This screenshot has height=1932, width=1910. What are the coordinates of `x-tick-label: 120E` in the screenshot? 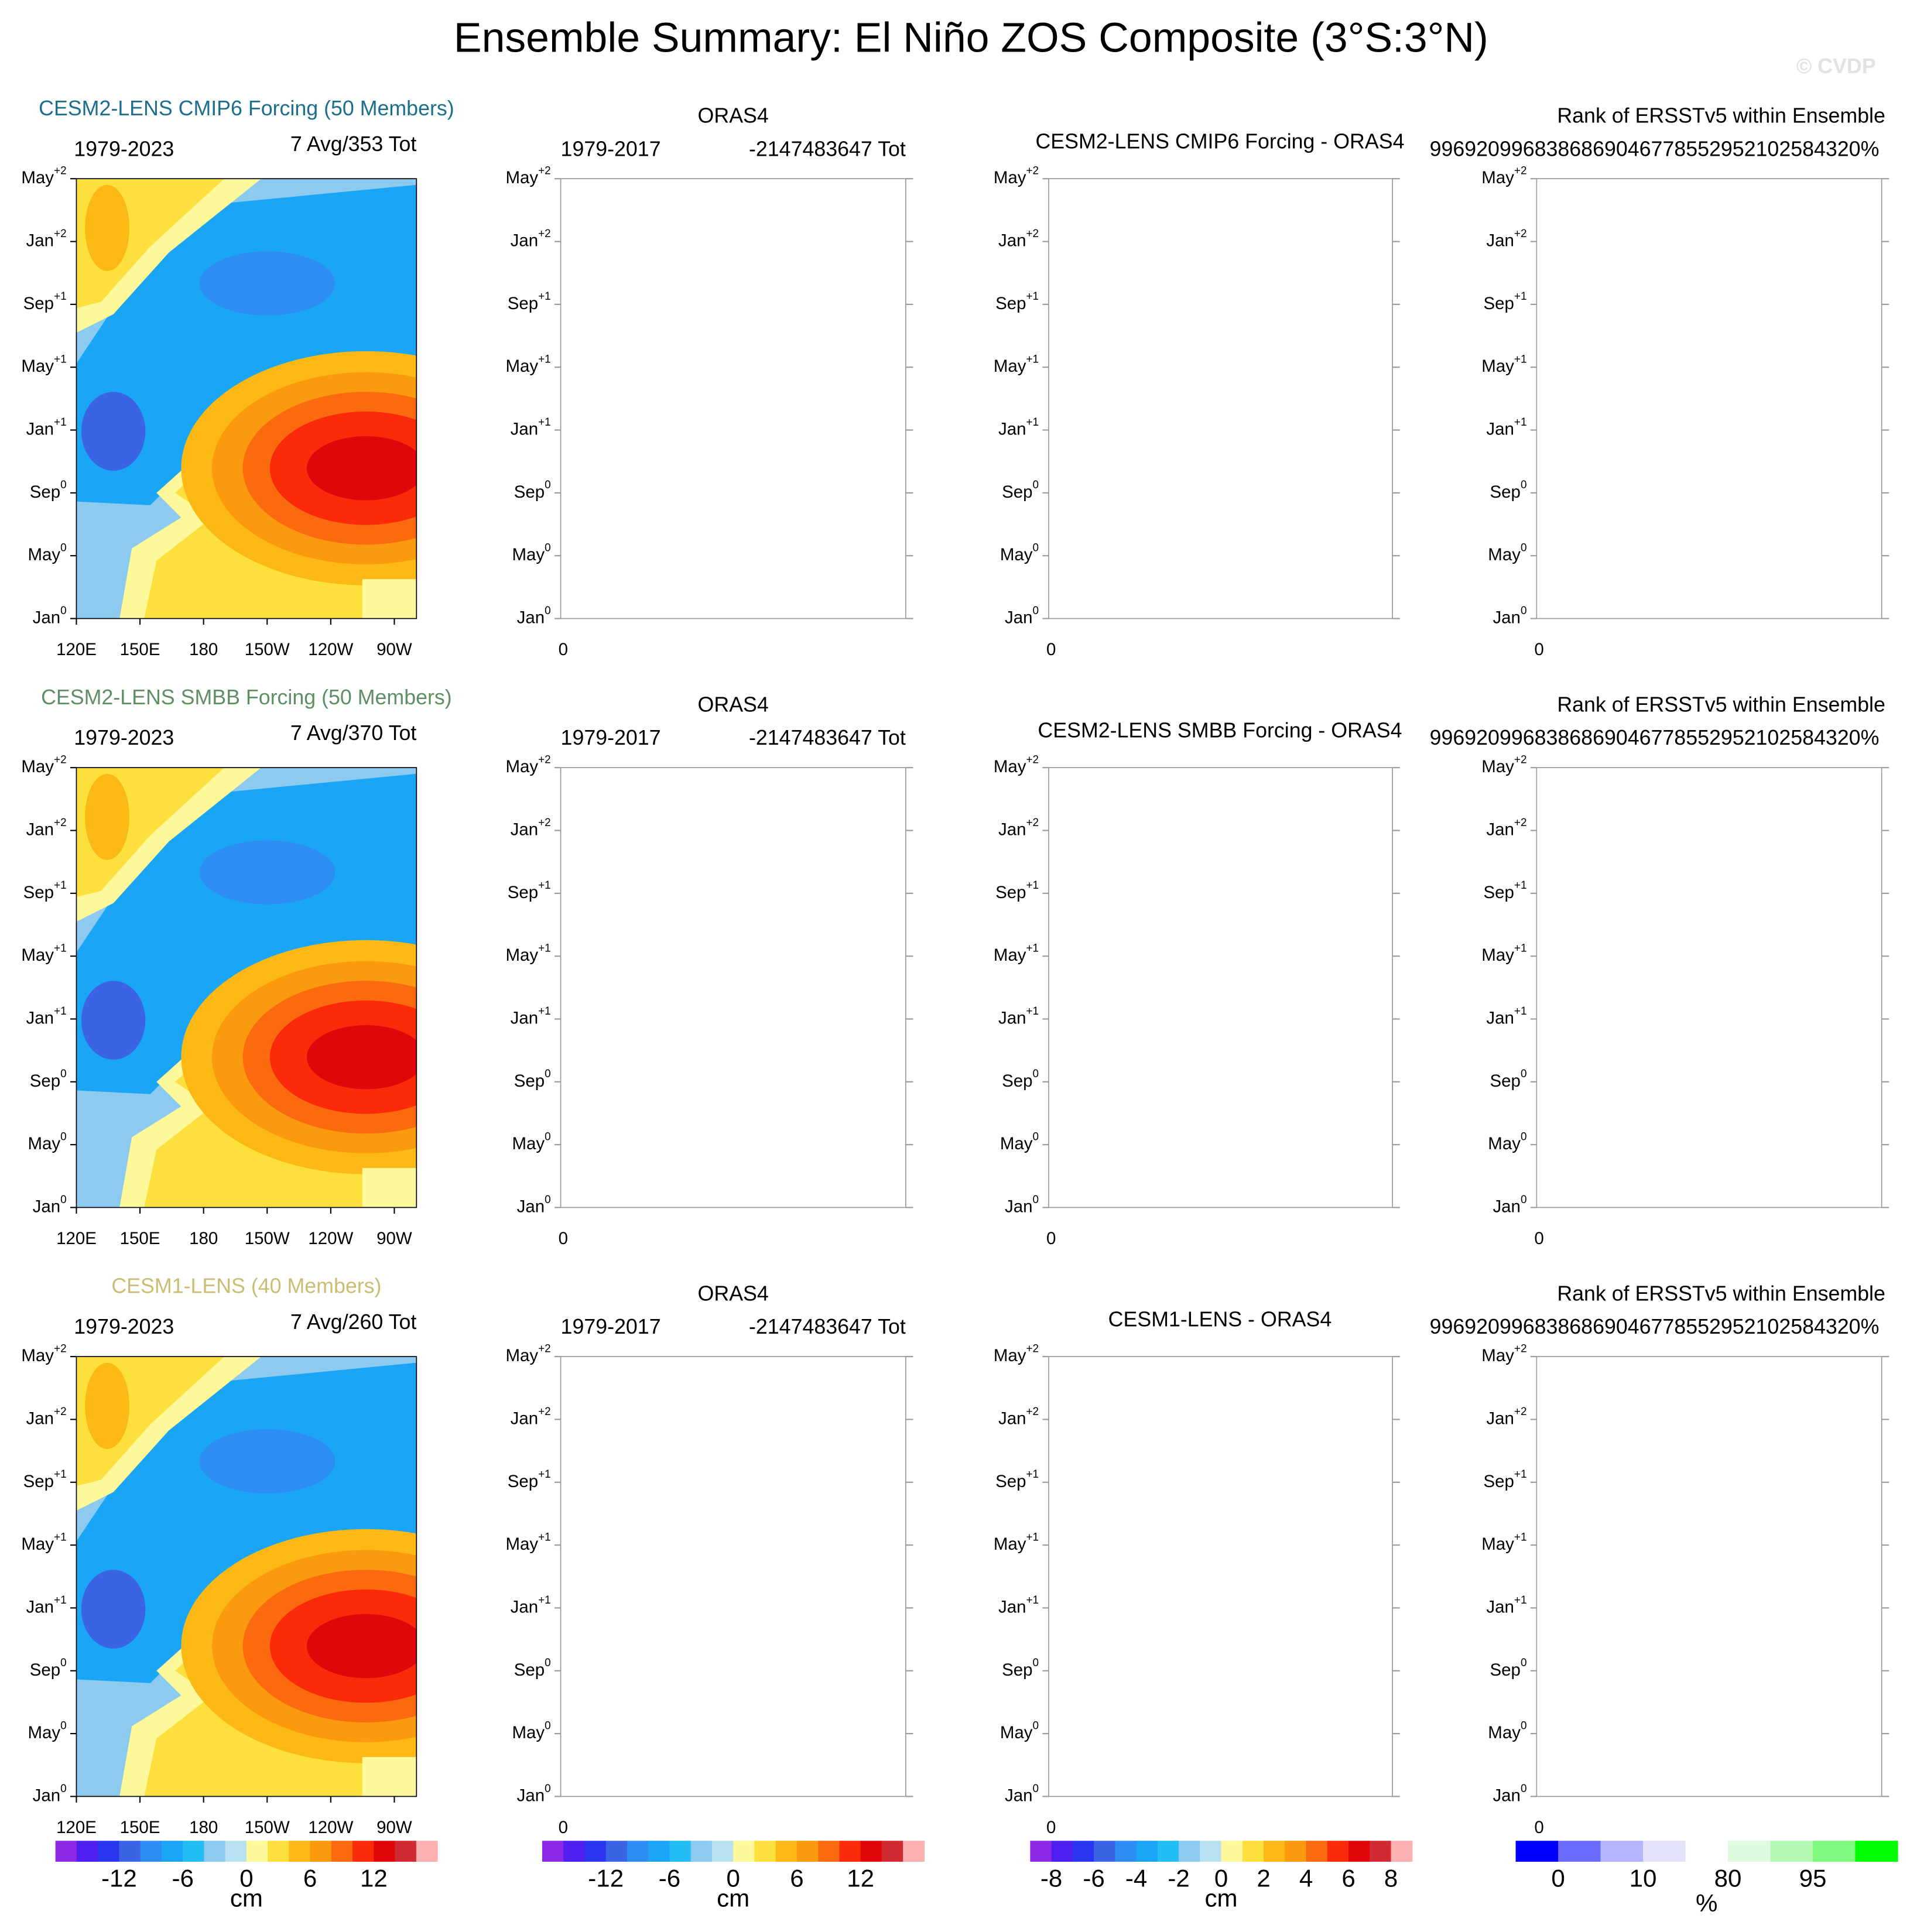 It's located at (76, 1238).